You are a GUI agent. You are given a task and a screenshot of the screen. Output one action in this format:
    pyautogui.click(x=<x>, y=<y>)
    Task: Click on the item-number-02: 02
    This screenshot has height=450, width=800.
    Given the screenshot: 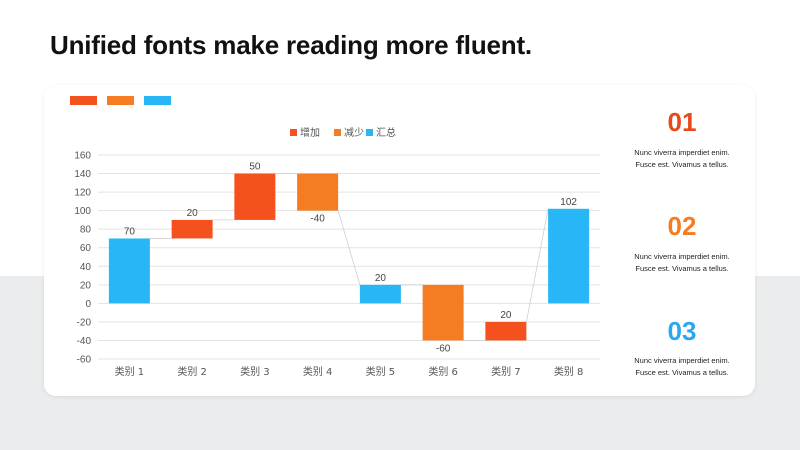 What is the action you would take?
    pyautogui.click(x=682, y=226)
    